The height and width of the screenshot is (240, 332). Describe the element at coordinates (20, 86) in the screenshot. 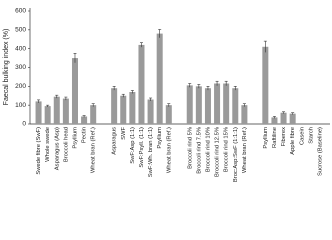

I see `y-tick-label: 200` at that location.